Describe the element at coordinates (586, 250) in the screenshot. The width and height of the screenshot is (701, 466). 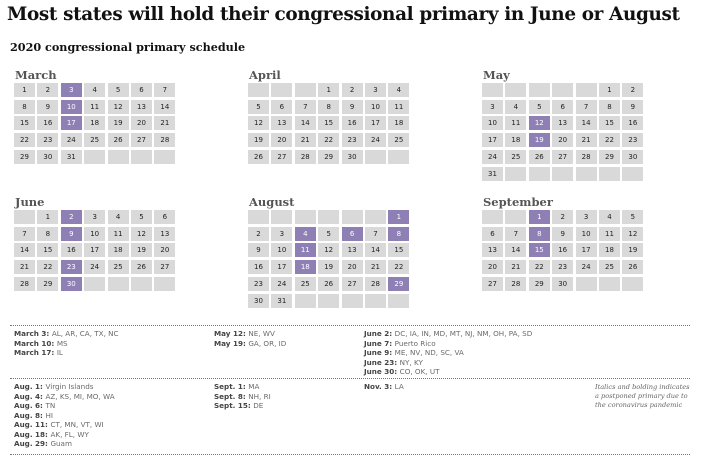
I see `day-september-17: 17` at that location.